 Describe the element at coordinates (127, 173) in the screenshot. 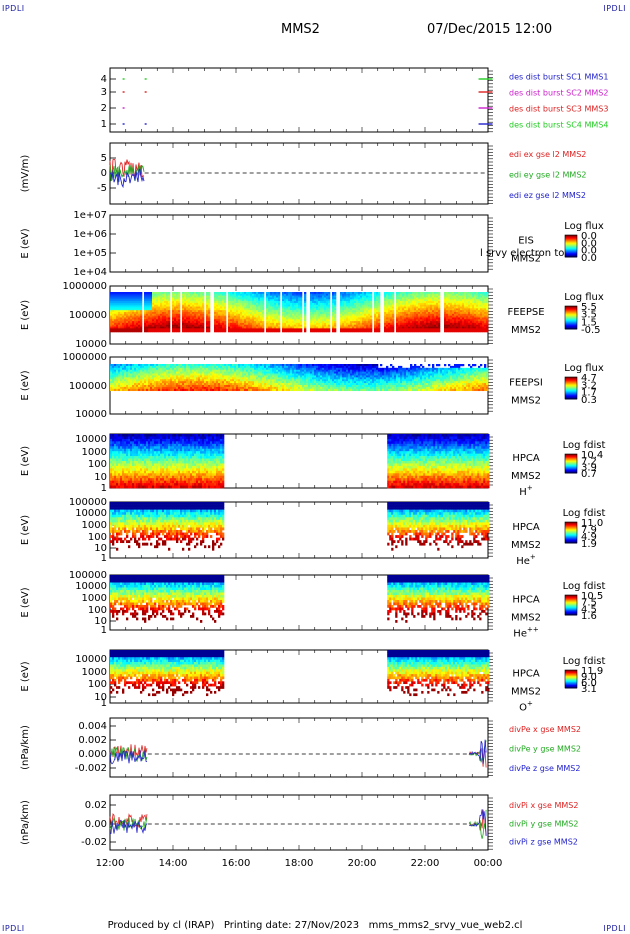

I see `series-line` at that location.